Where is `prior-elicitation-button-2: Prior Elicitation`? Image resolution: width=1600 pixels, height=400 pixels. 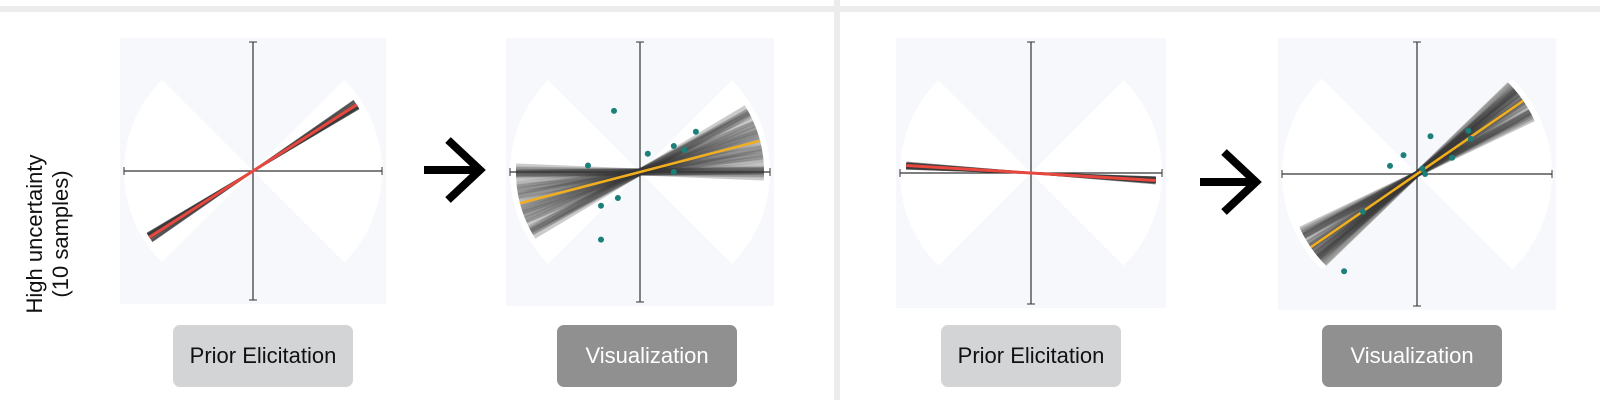
prior-elicitation-button-2: Prior Elicitation is located at coordinates (1031, 356).